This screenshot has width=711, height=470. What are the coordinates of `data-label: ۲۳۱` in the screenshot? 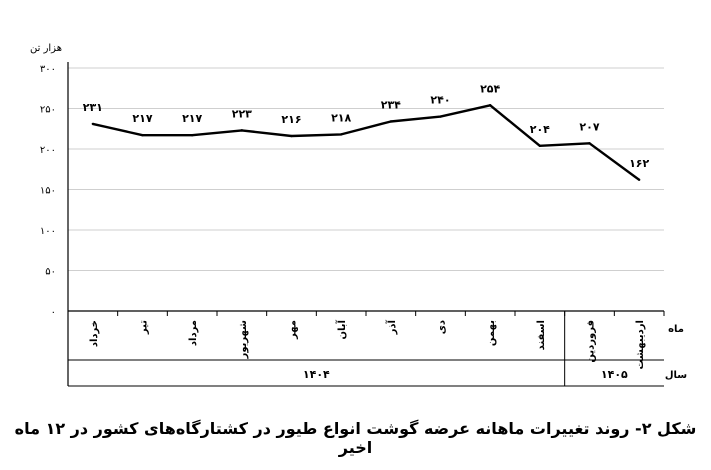 It's located at (93, 107).